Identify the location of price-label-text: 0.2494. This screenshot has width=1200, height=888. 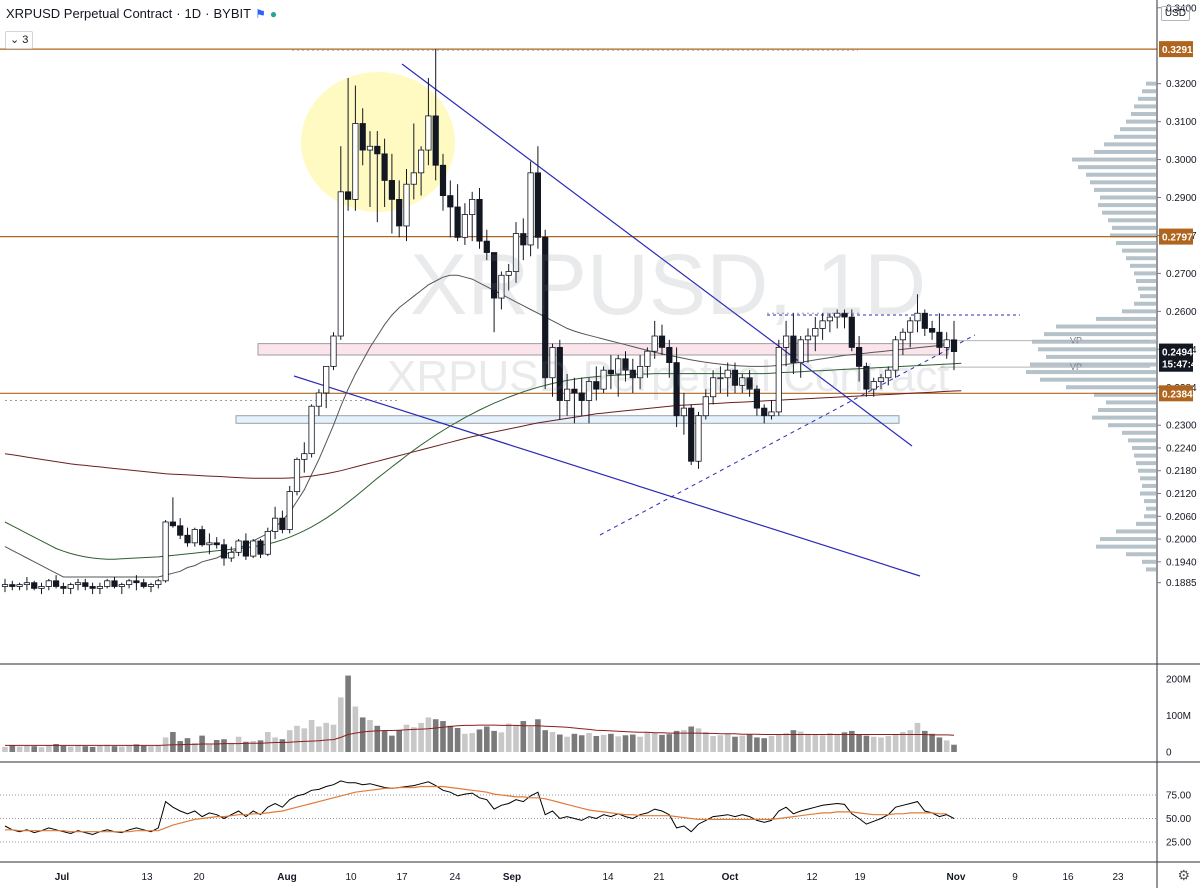
(1177, 353).